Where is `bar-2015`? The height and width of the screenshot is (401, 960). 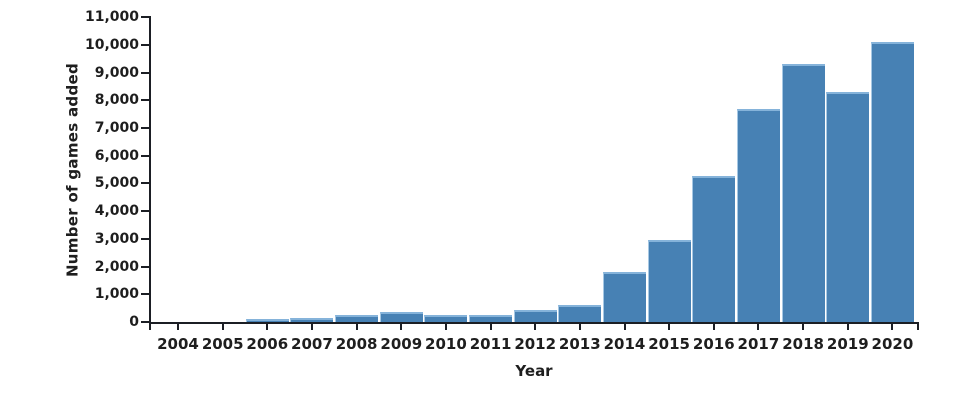
bar-2015 is located at coordinates (669, 281).